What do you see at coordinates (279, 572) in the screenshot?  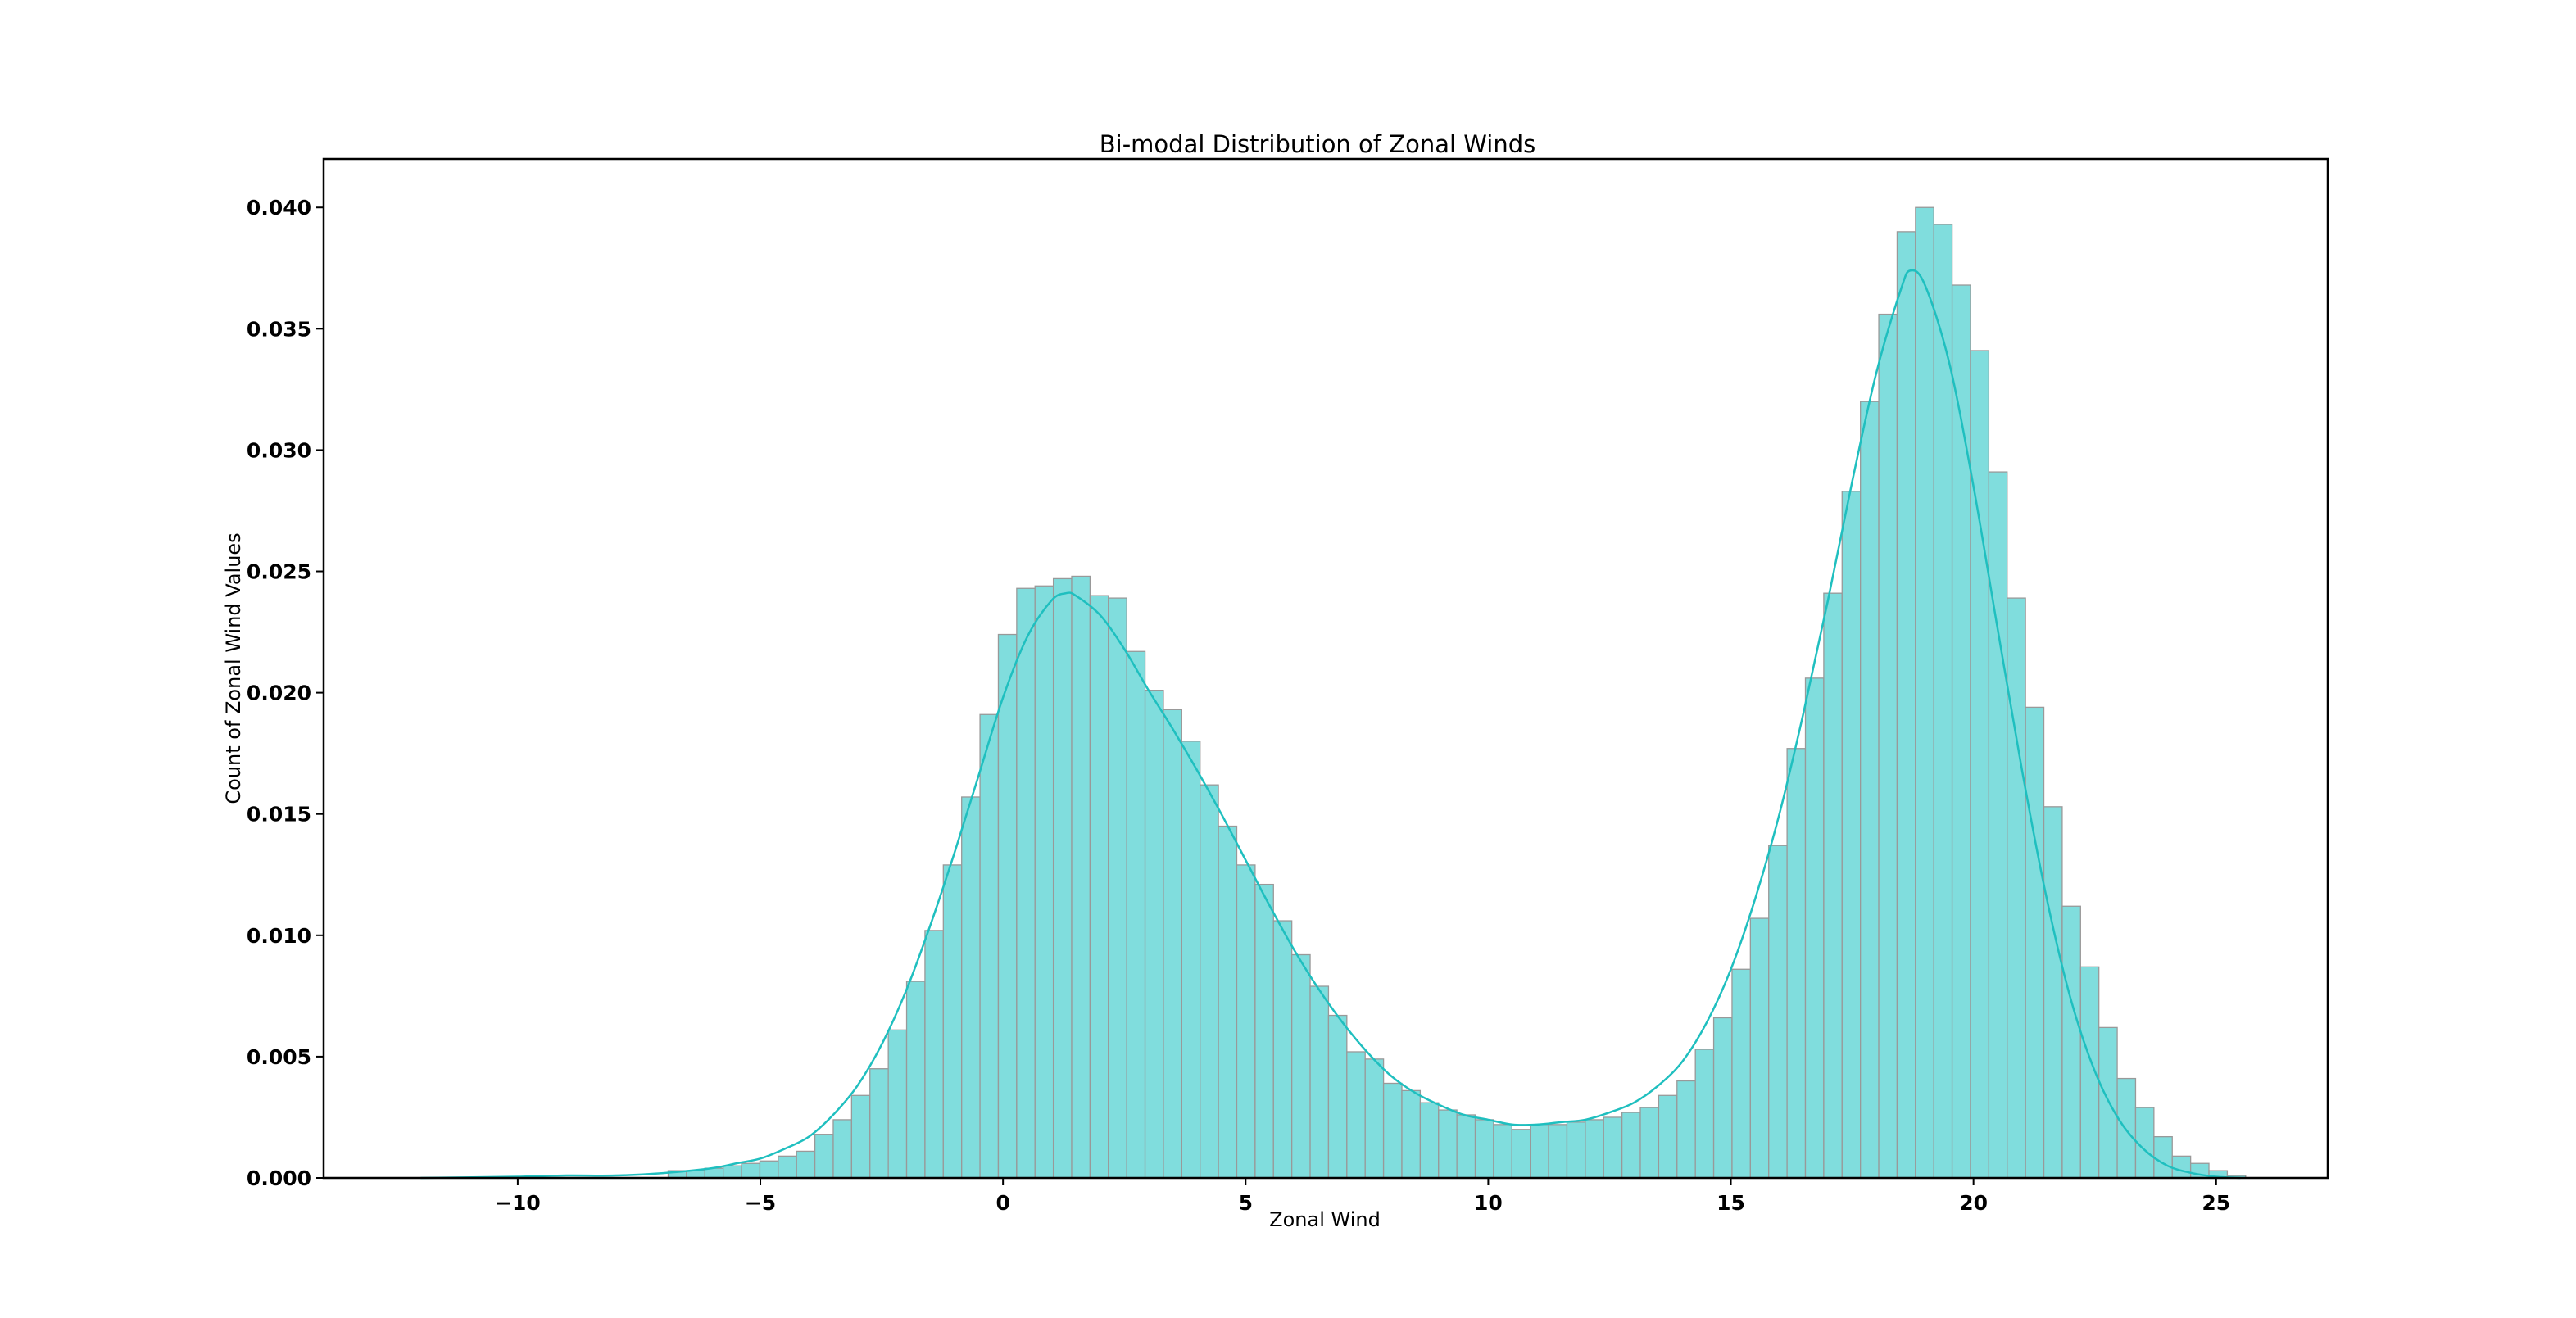 I see `y-tick-label: 0.025` at bounding box center [279, 572].